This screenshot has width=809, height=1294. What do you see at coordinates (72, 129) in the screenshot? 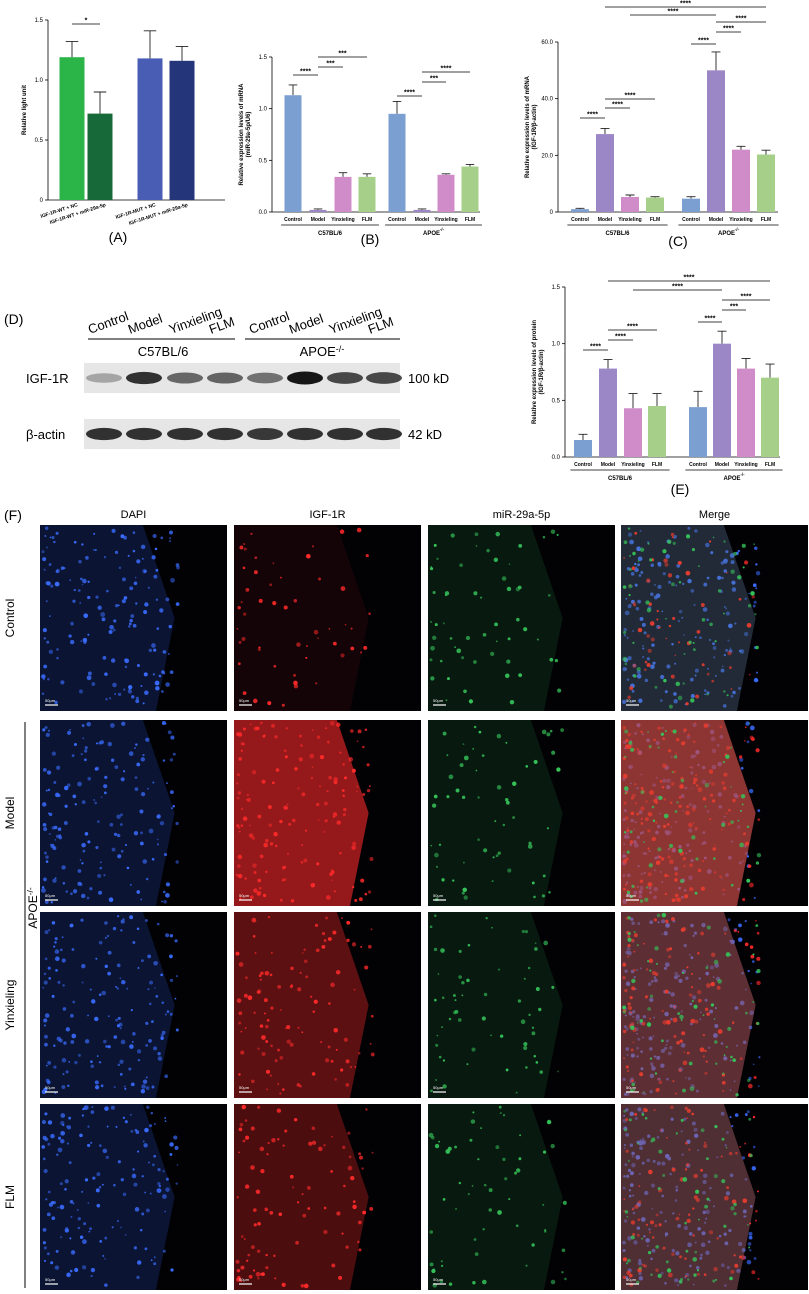
I see `bar` at bounding box center [72, 129].